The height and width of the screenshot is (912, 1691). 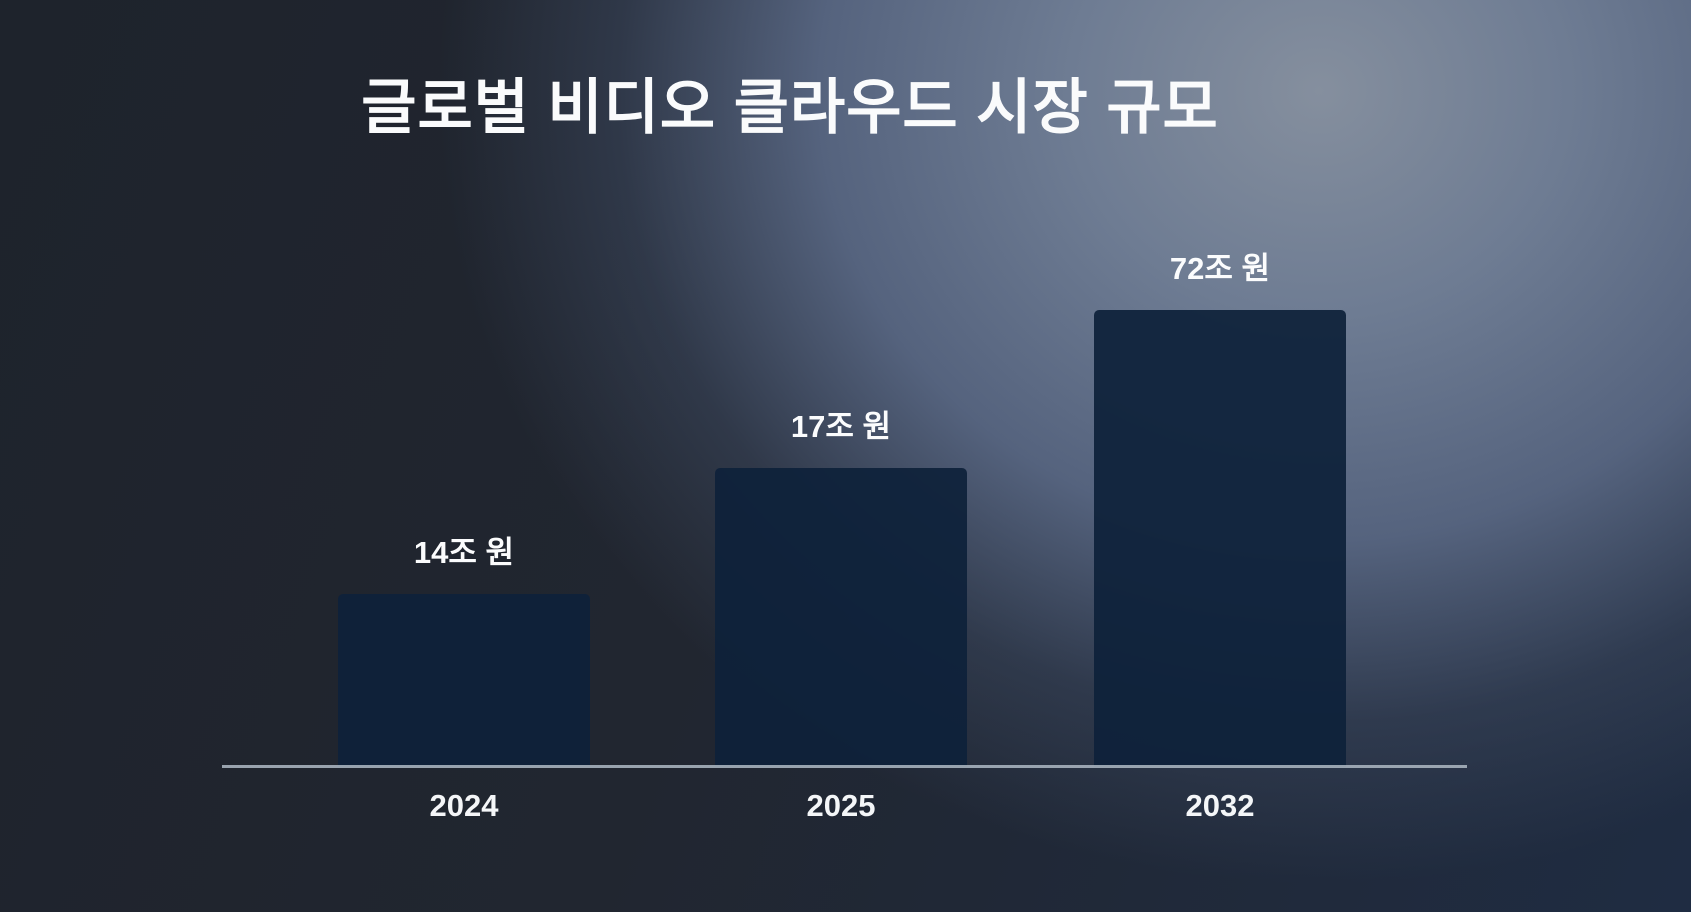 I want to click on bar-2024, so click(x=464, y=680).